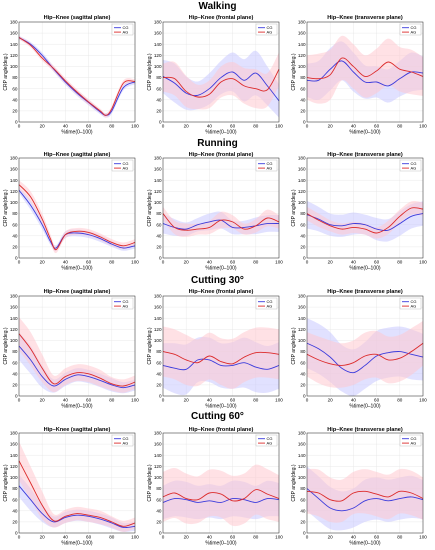 The image size is (435, 550). What do you see at coordinates (221, 18) in the screenshot?
I see `panel-title: Hip–Knee (frontal plane)` at bounding box center [221, 18].